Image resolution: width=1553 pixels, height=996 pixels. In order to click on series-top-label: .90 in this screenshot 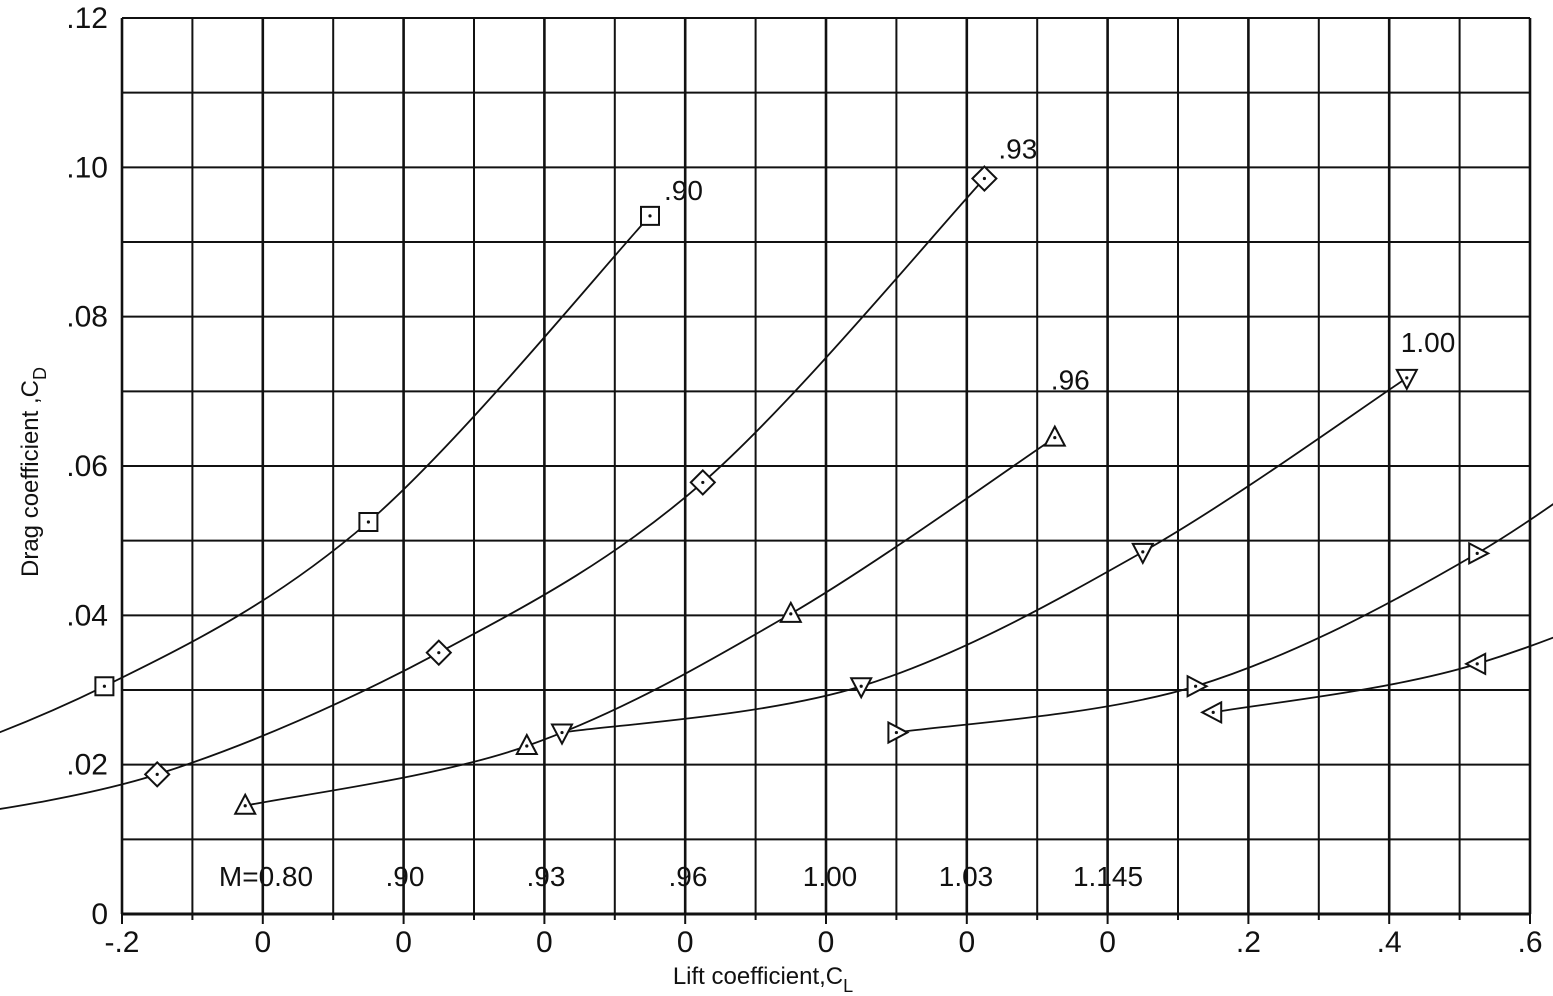, I will do `click(683, 190)`.